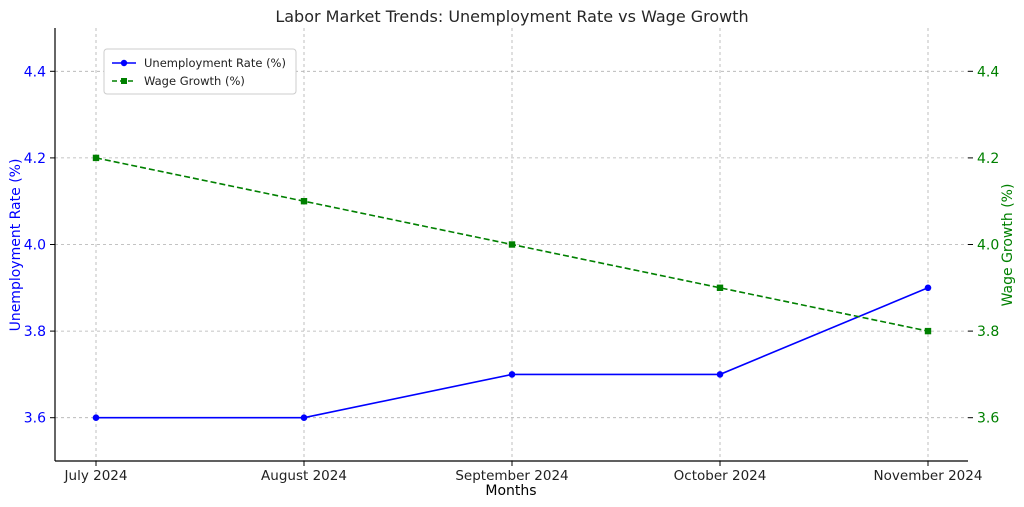 The image size is (1024, 507). What do you see at coordinates (35, 332) in the screenshot?
I see `left-tick-label: 3.8` at bounding box center [35, 332].